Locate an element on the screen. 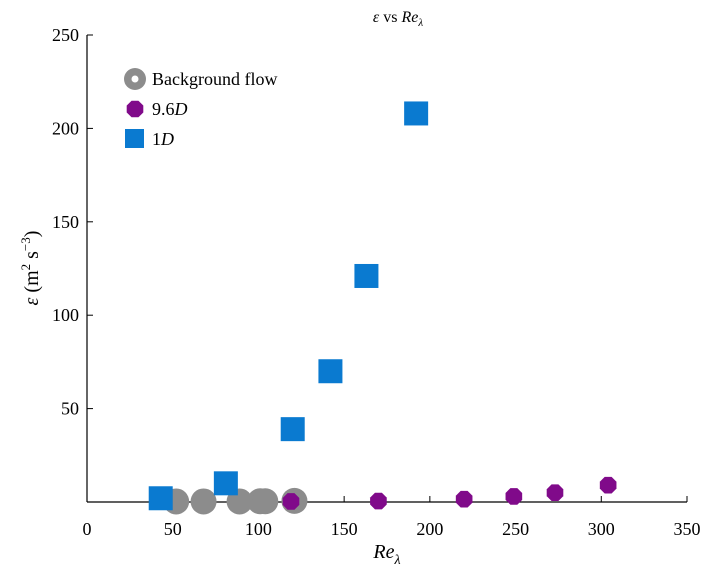  title-lambda: λ is located at coordinates (420, 23).